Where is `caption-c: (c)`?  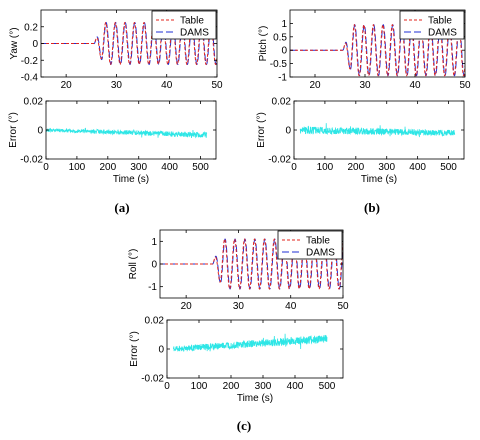 caption-c: (c) is located at coordinates (244, 425).